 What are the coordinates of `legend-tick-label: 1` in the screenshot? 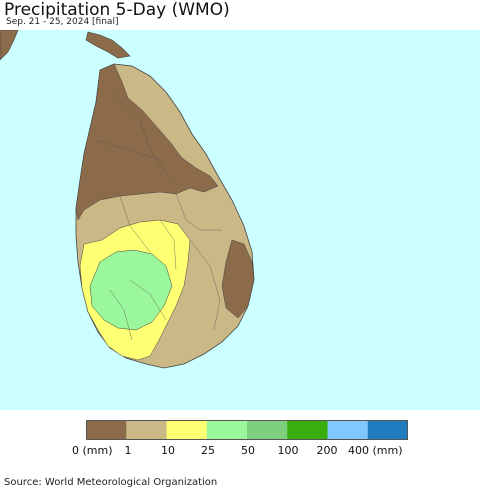 It's located at (128, 450).